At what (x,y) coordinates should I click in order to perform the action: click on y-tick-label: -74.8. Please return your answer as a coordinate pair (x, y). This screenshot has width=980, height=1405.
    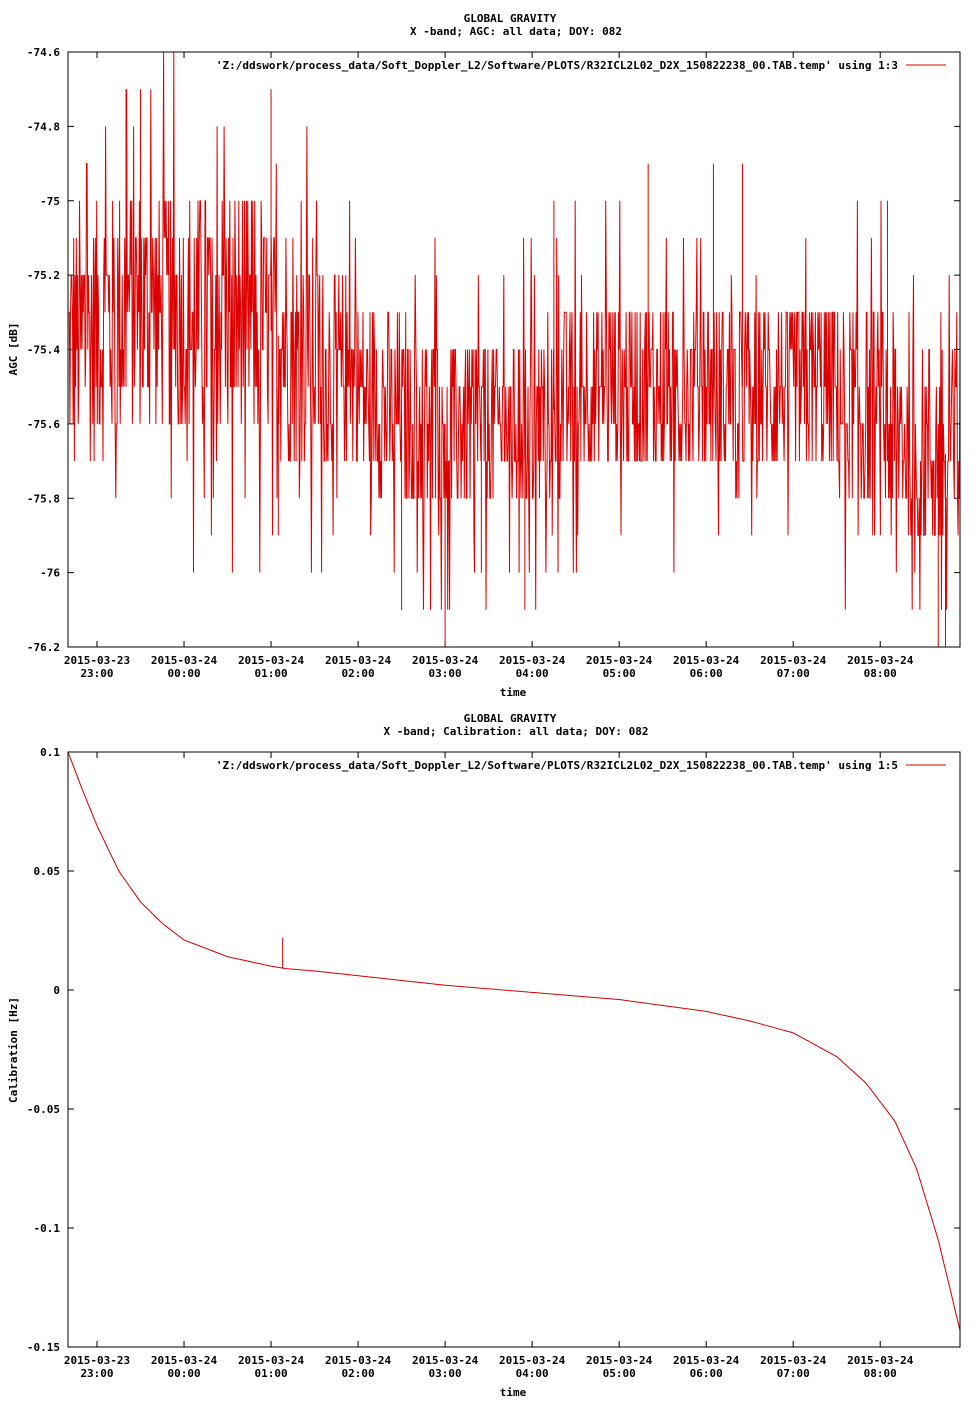
    Looking at the image, I should click on (43, 126).